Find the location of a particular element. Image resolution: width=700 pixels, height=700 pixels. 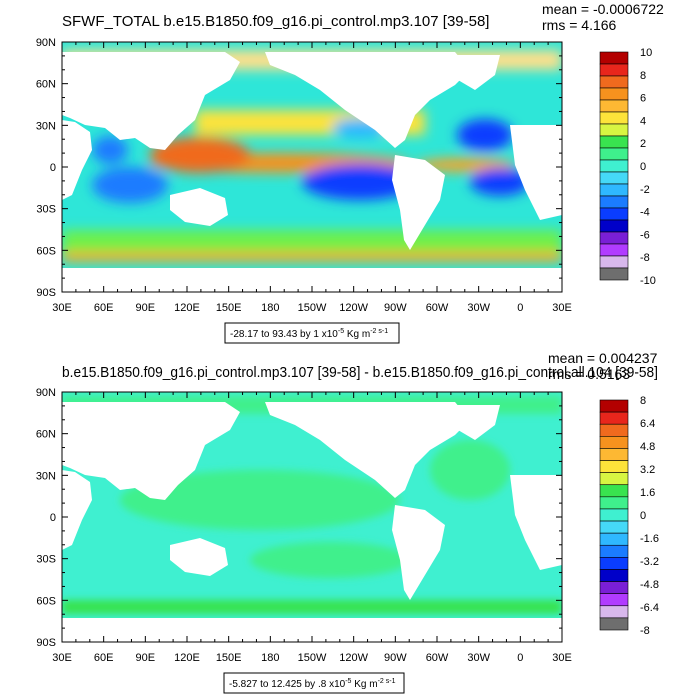

colorbar-label: 4 is located at coordinates (643, 121).